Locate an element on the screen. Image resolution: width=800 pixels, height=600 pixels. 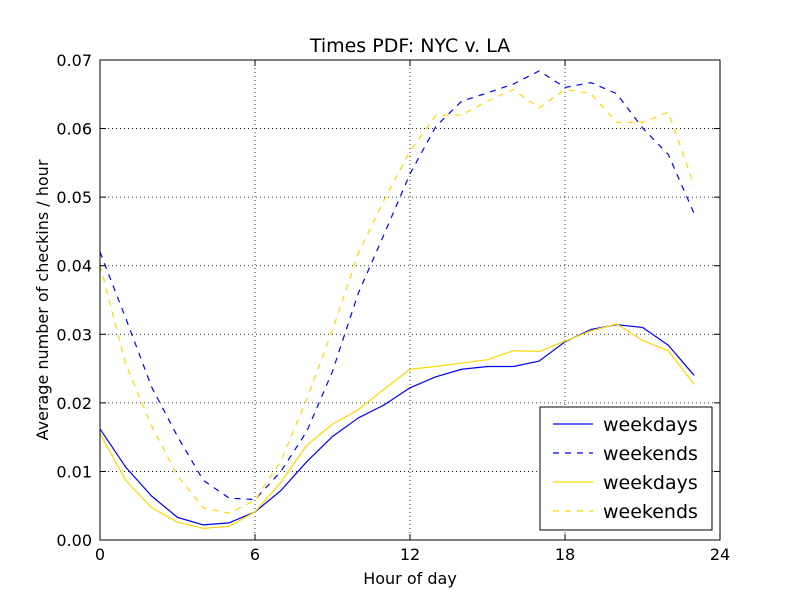
chart-title: Times PDF: NYC v. LA is located at coordinates (409, 46).